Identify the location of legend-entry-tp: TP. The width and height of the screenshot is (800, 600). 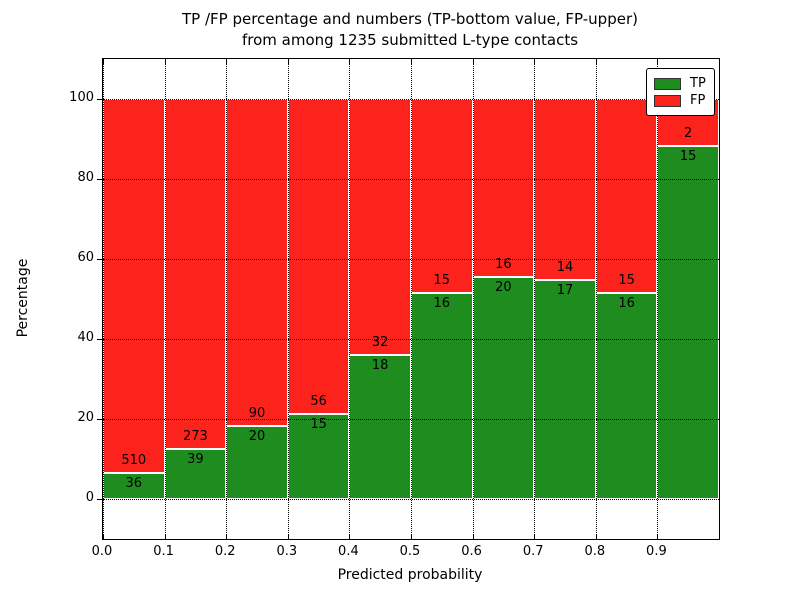
(680, 83).